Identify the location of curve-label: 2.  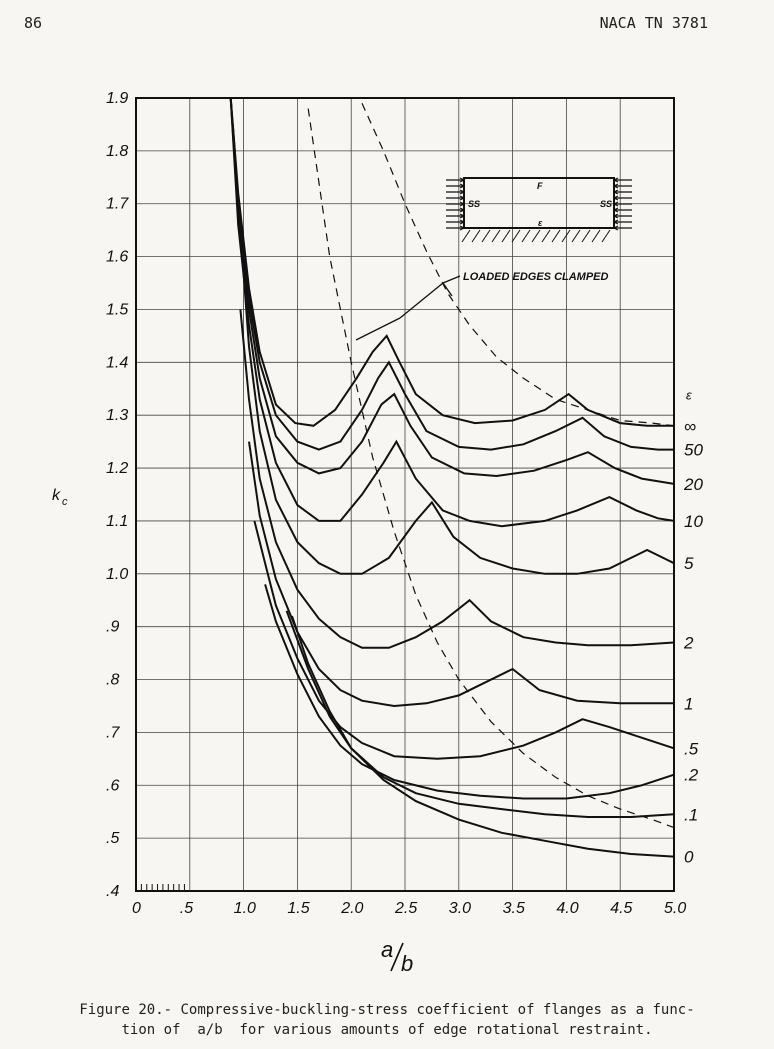
(688, 643).